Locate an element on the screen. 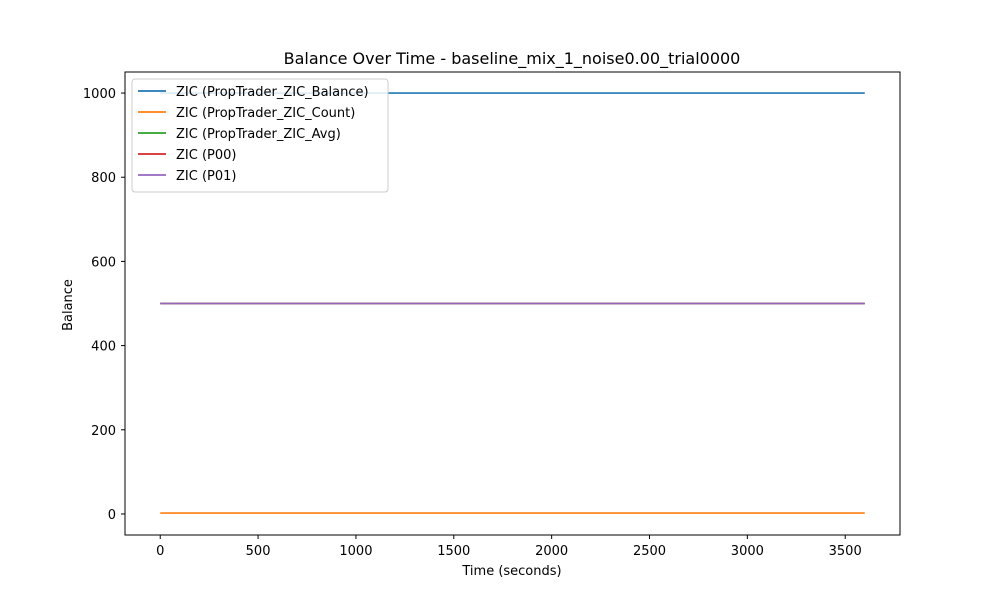 This screenshot has width=1000, height=600. x-axis: 0 500 1000 1500 2000 2500 3000 3500 is located at coordinates (509, 547).